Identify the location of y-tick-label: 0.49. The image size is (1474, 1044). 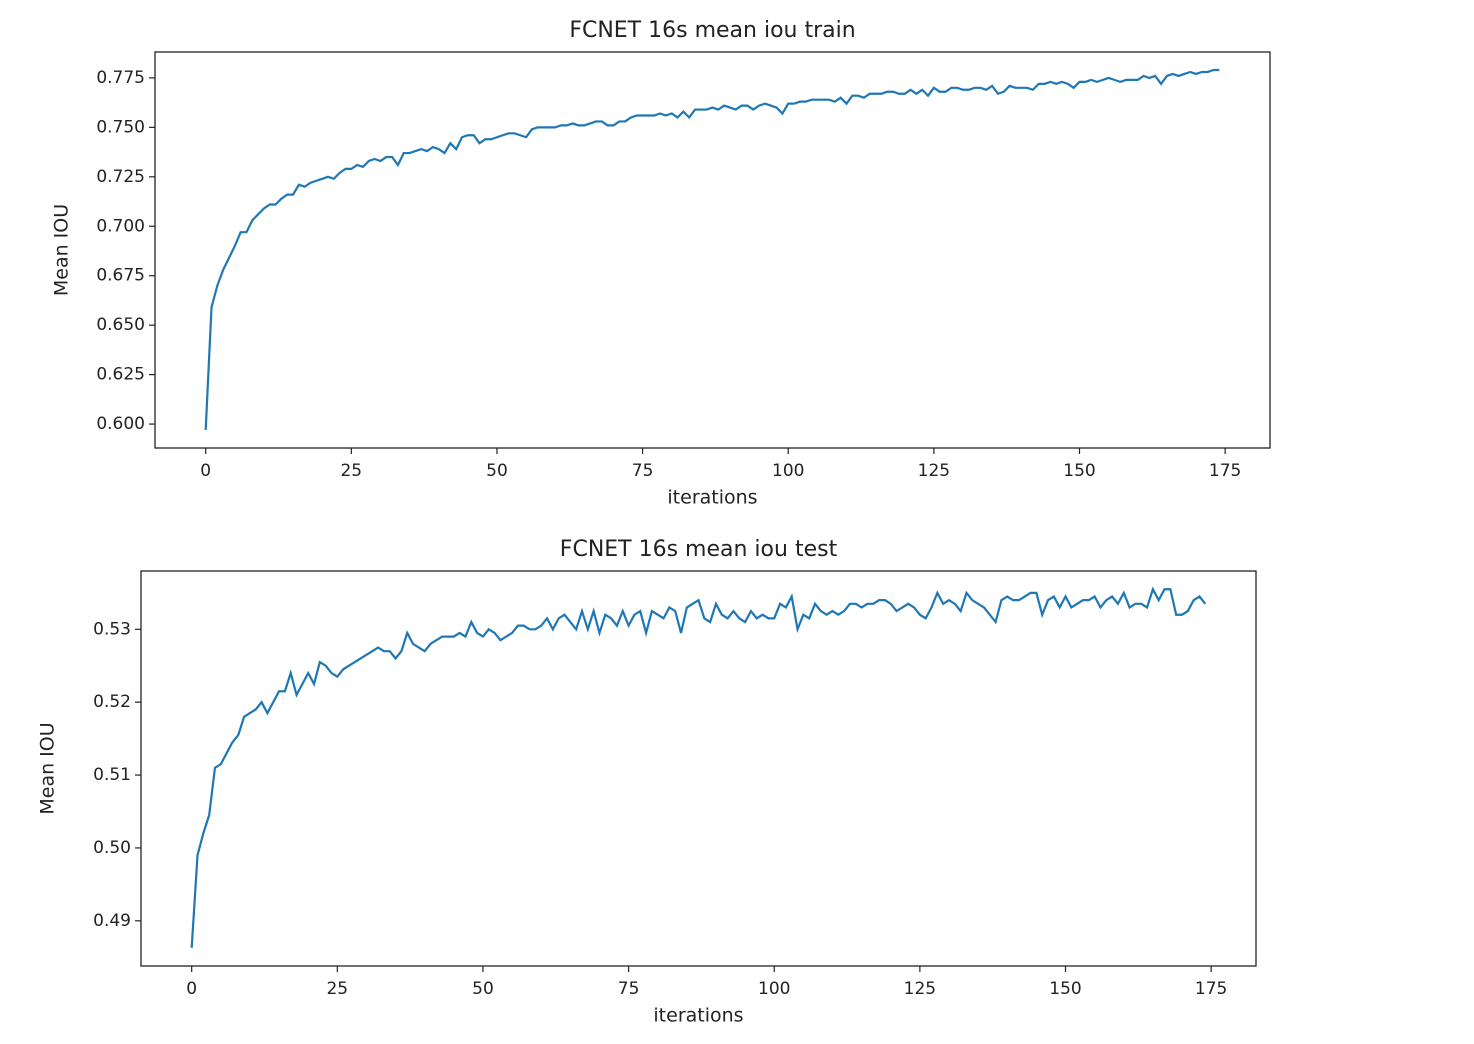
(112, 921).